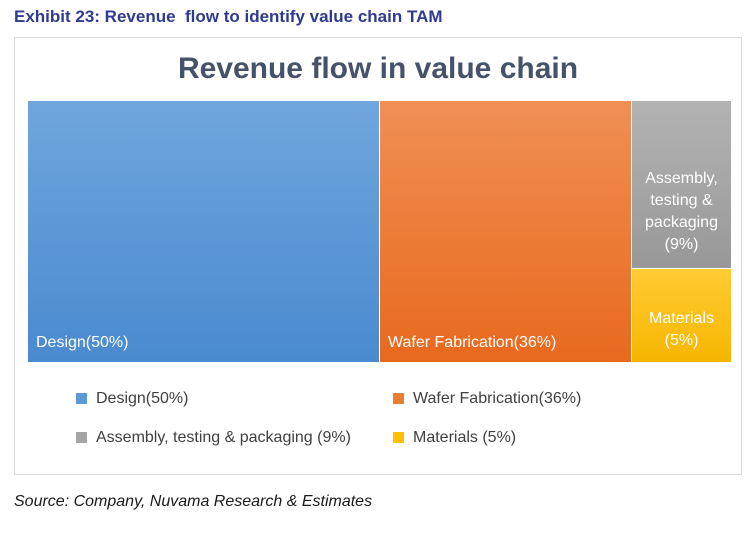 This screenshot has height=548, width=748. I want to click on tile-assembly-label-line-2: testing &, so click(681, 200).